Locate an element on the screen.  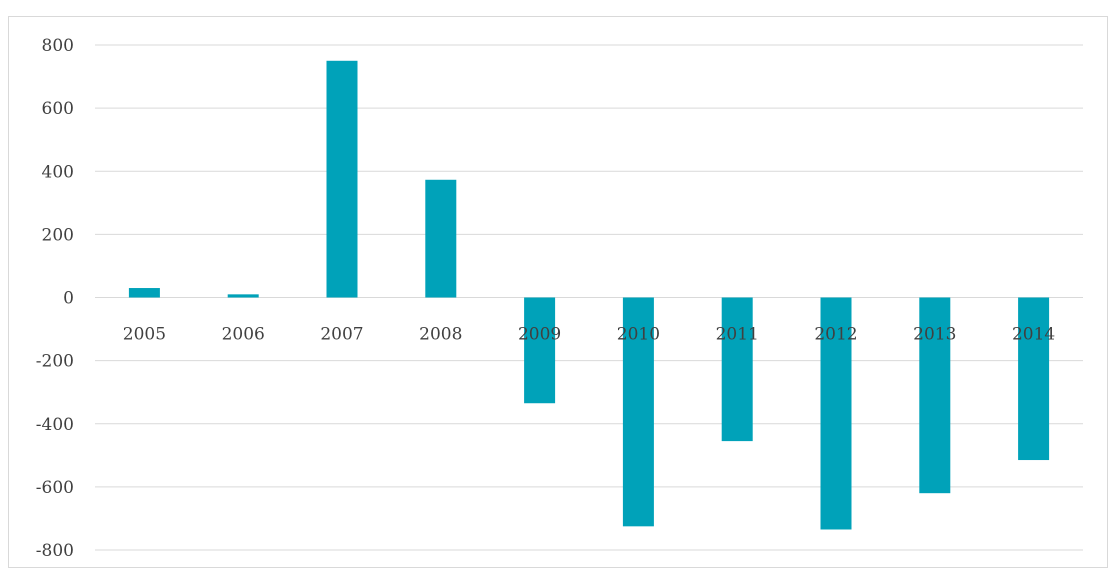
x-tick-label: 2008 is located at coordinates (440, 335).